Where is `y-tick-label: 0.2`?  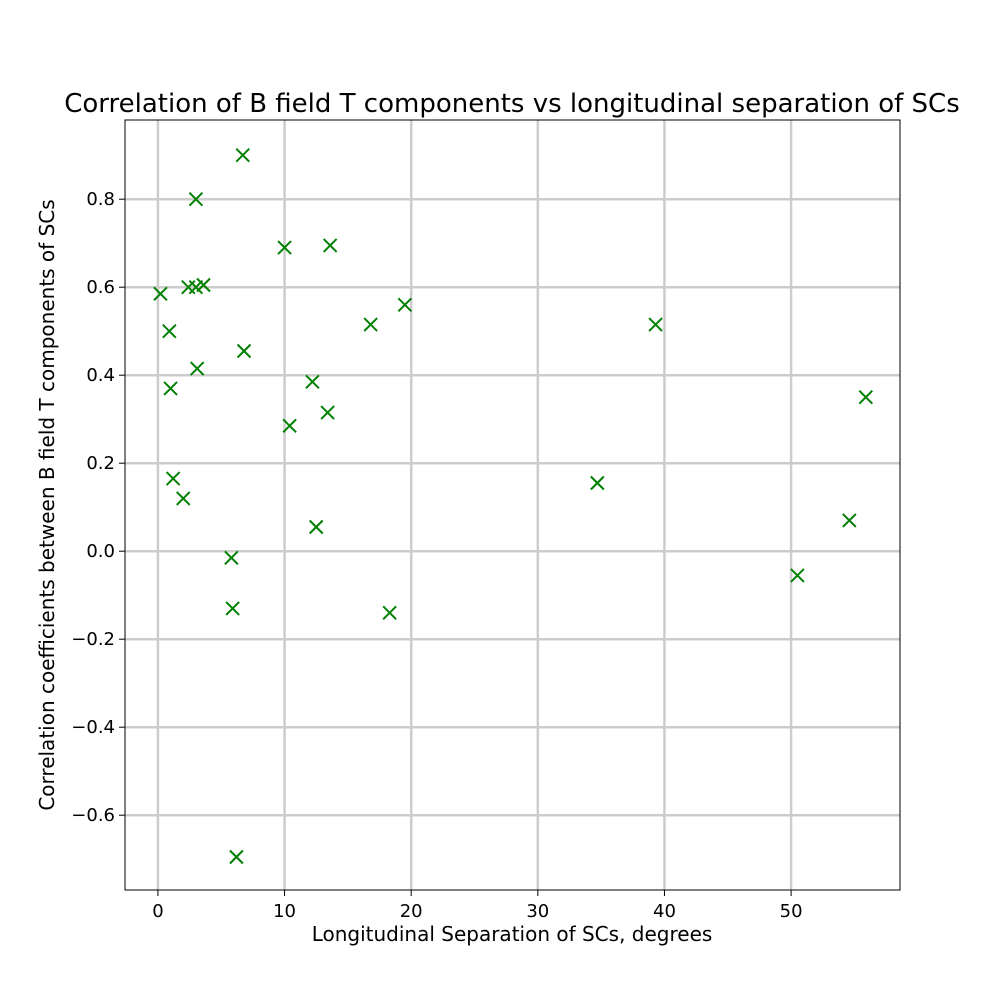 y-tick-label: 0.2 is located at coordinates (100, 463).